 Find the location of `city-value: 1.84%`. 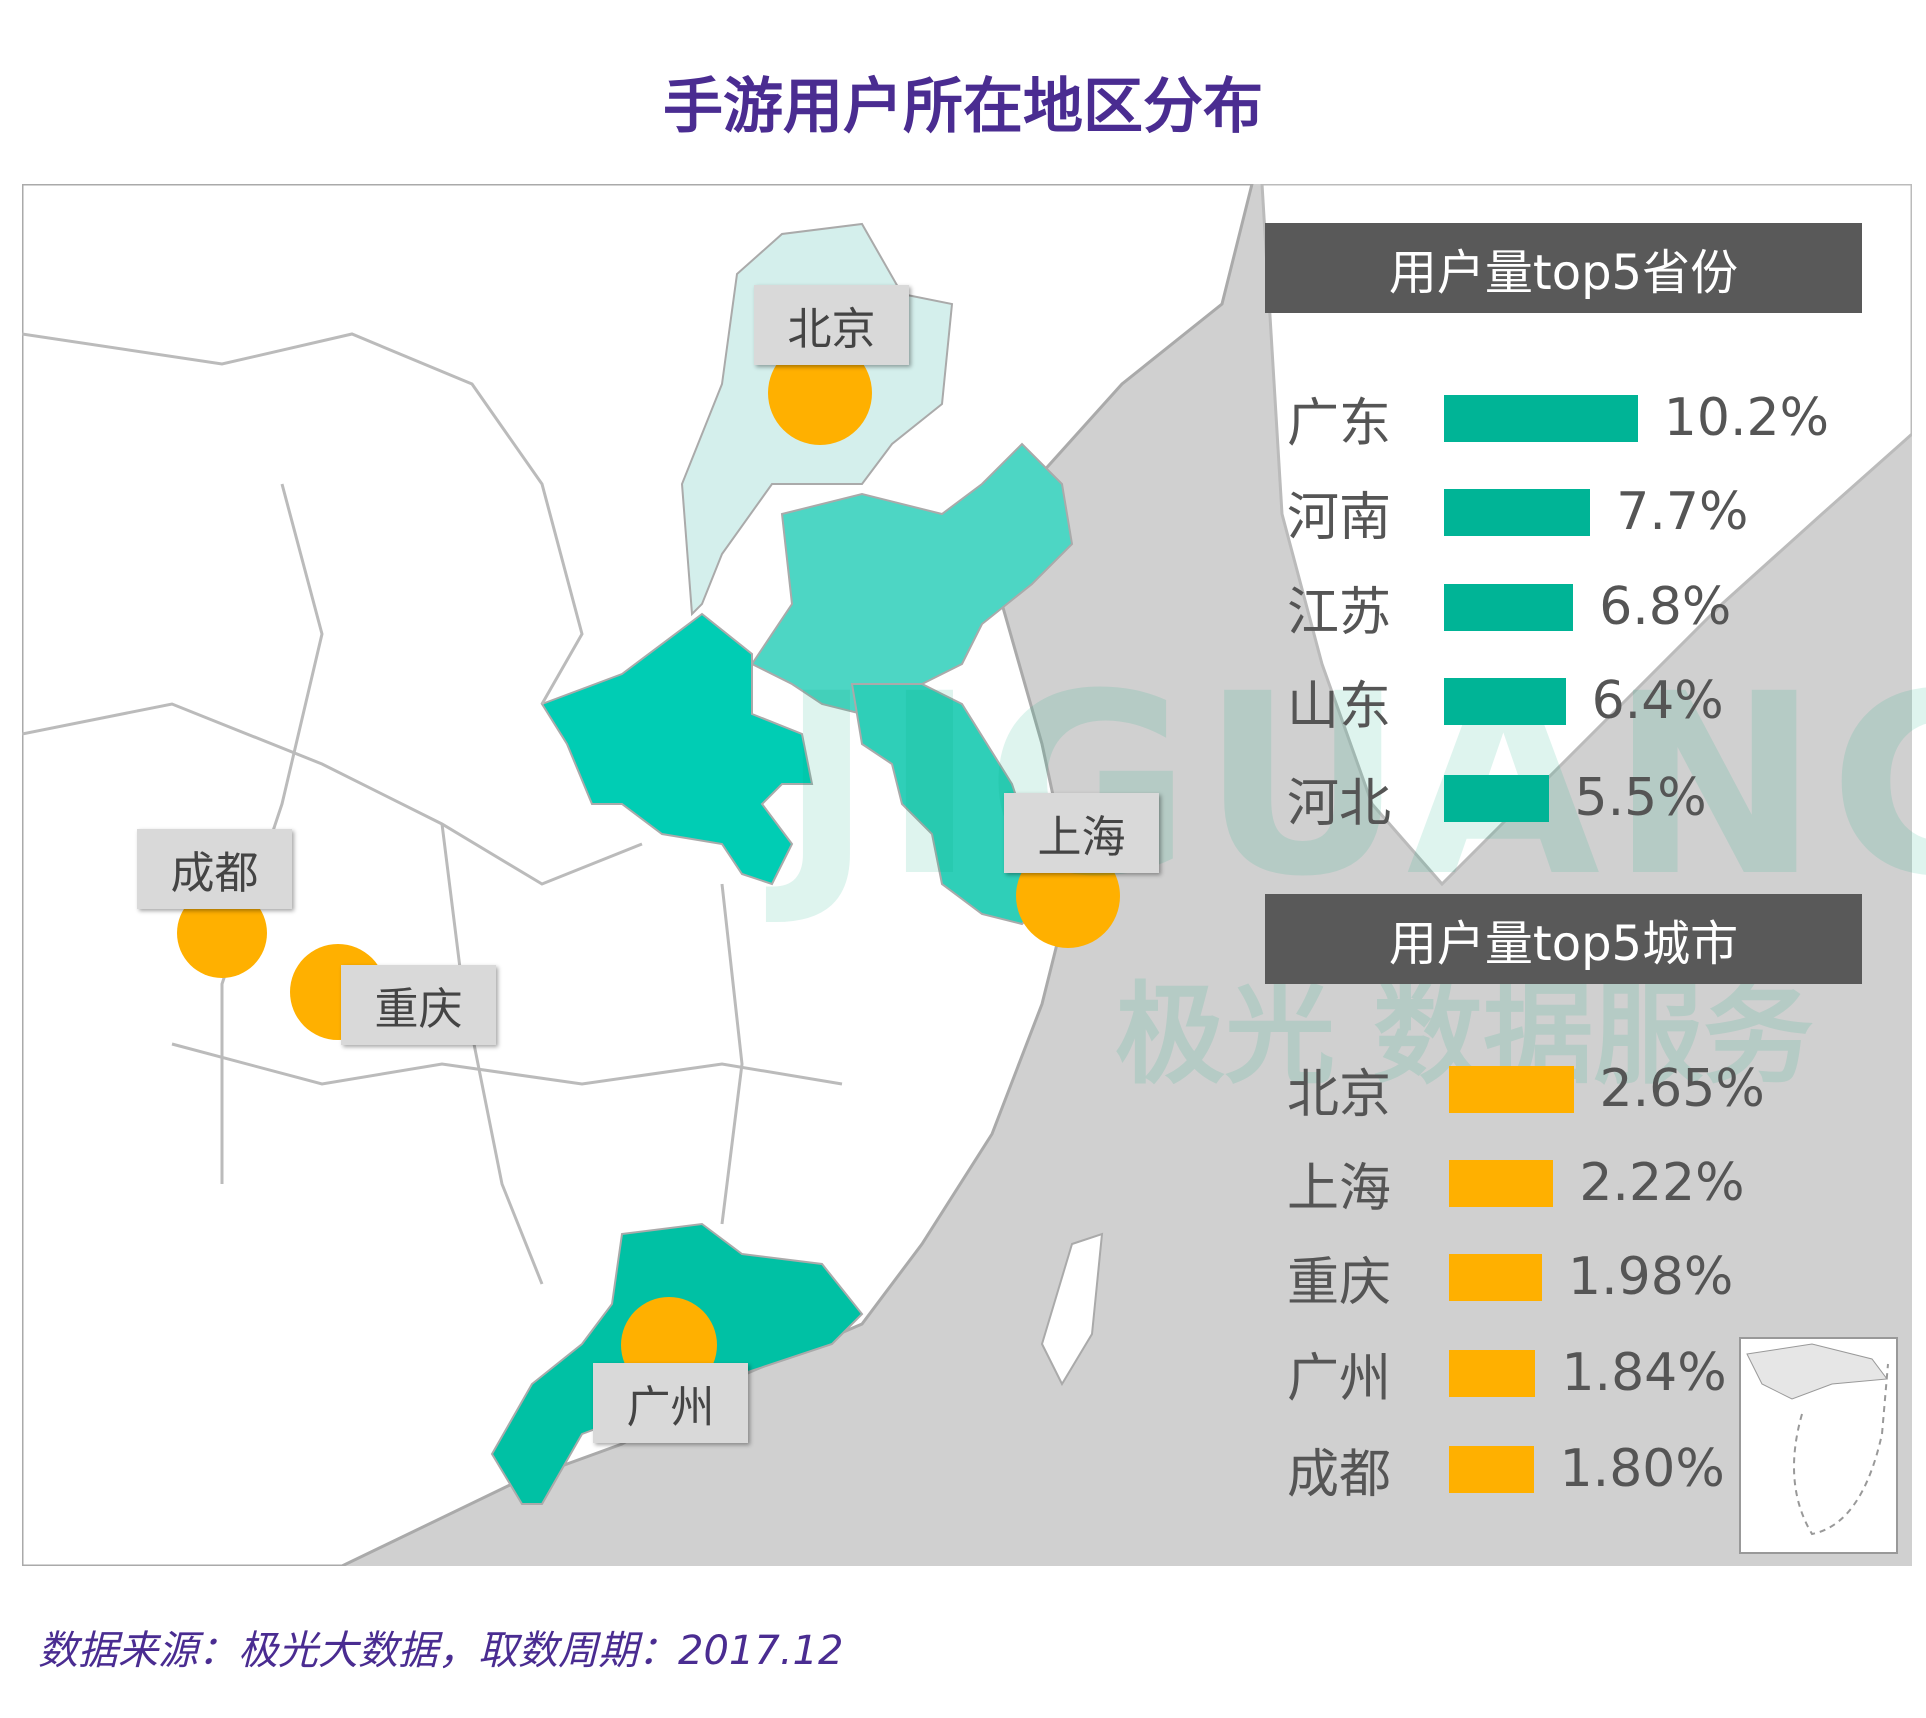

city-value: 1.84% is located at coordinates (1644, 1373).